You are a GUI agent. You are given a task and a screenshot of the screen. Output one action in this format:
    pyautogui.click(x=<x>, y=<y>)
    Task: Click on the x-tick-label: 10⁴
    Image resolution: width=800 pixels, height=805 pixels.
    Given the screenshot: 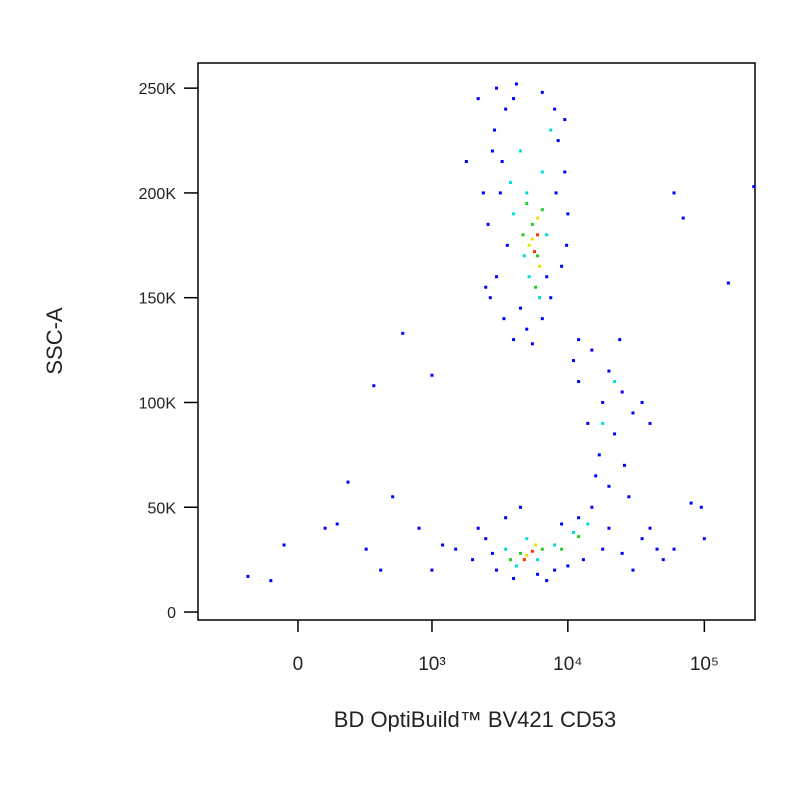 What is the action you would take?
    pyautogui.click(x=567, y=664)
    